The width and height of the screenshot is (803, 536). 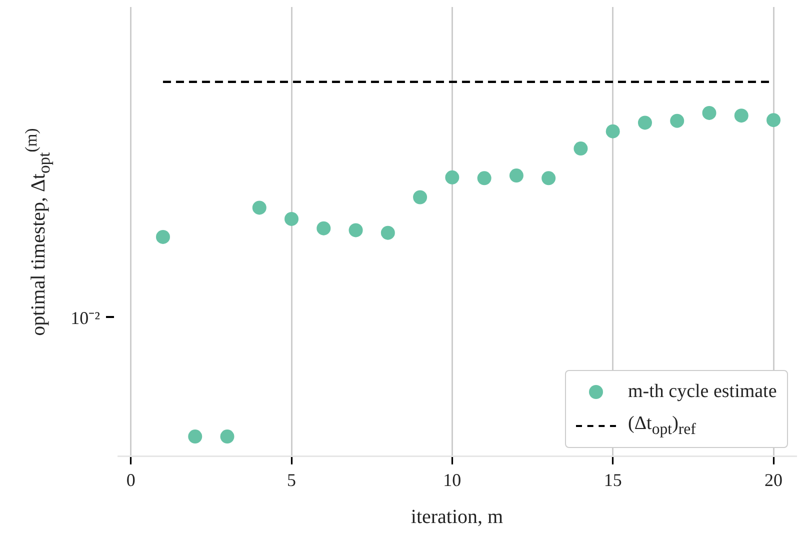 What do you see at coordinates (452, 480) in the screenshot?
I see `x-tick-label: 10` at bounding box center [452, 480].